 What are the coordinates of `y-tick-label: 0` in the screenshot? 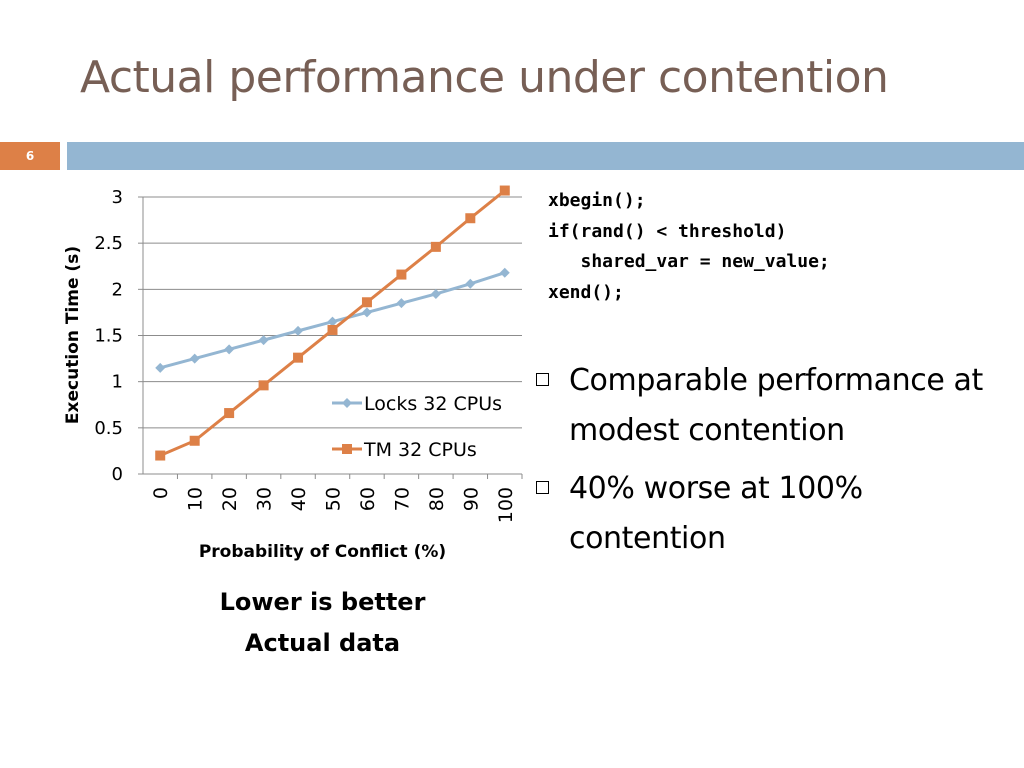 It's located at (117, 474).